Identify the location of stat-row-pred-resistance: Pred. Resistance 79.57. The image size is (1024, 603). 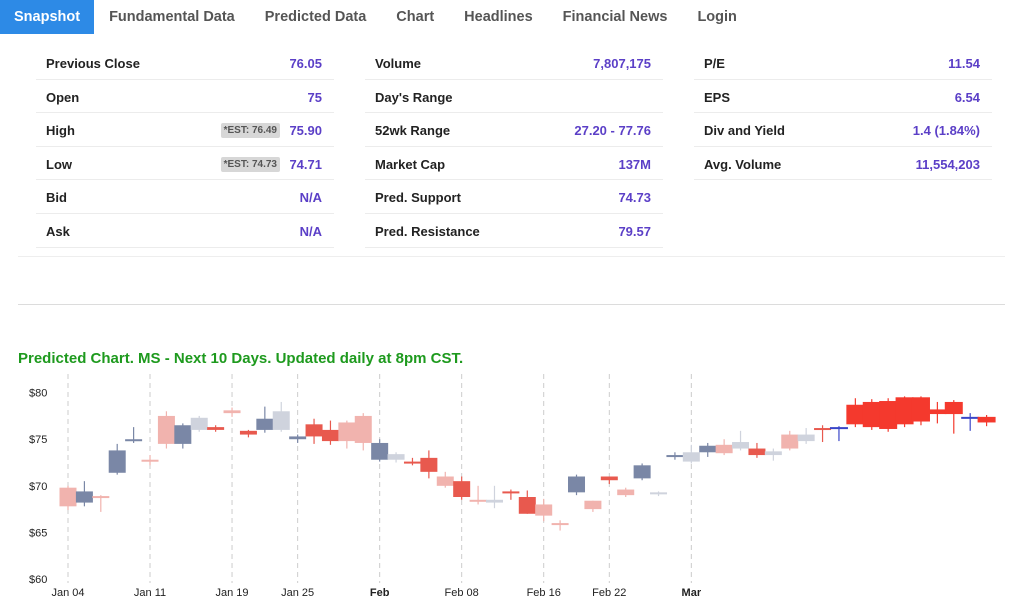
(514, 231).